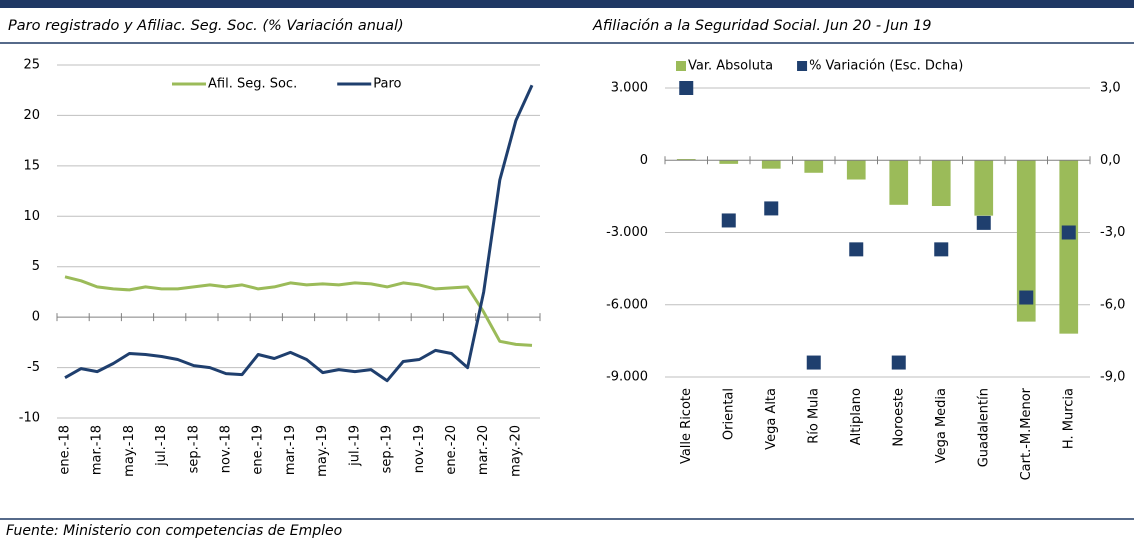 This screenshot has width=1134, height=539. What do you see at coordinates (161, 446) in the screenshot?
I see `x-tick-label: jul.-18` at bounding box center [161, 446].